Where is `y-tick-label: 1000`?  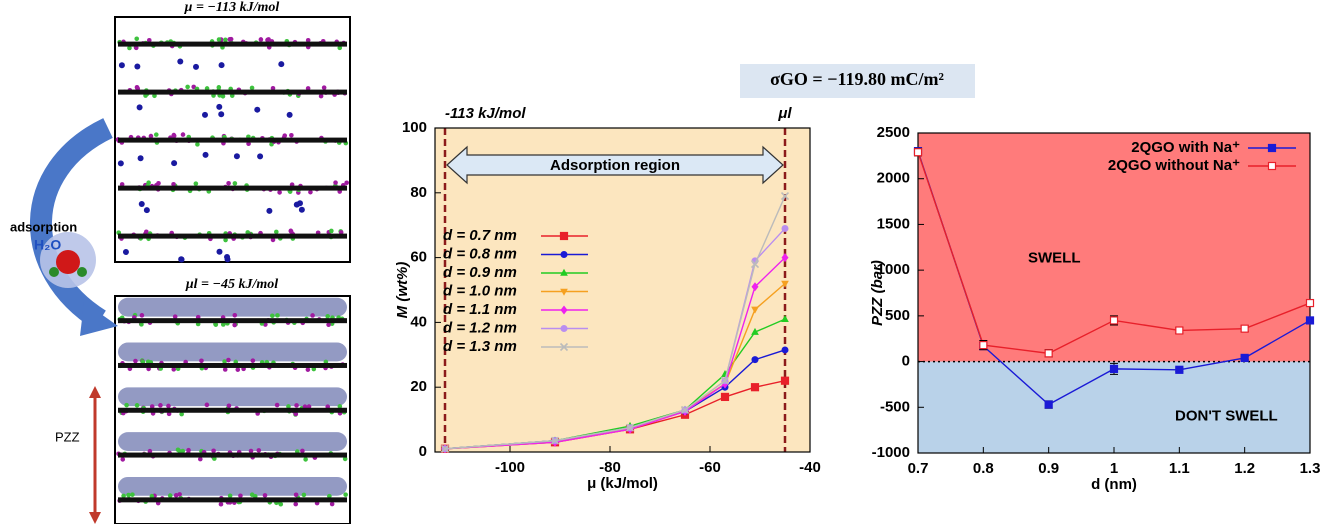
y-tick-label: 1000 is located at coordinates (893, 269).